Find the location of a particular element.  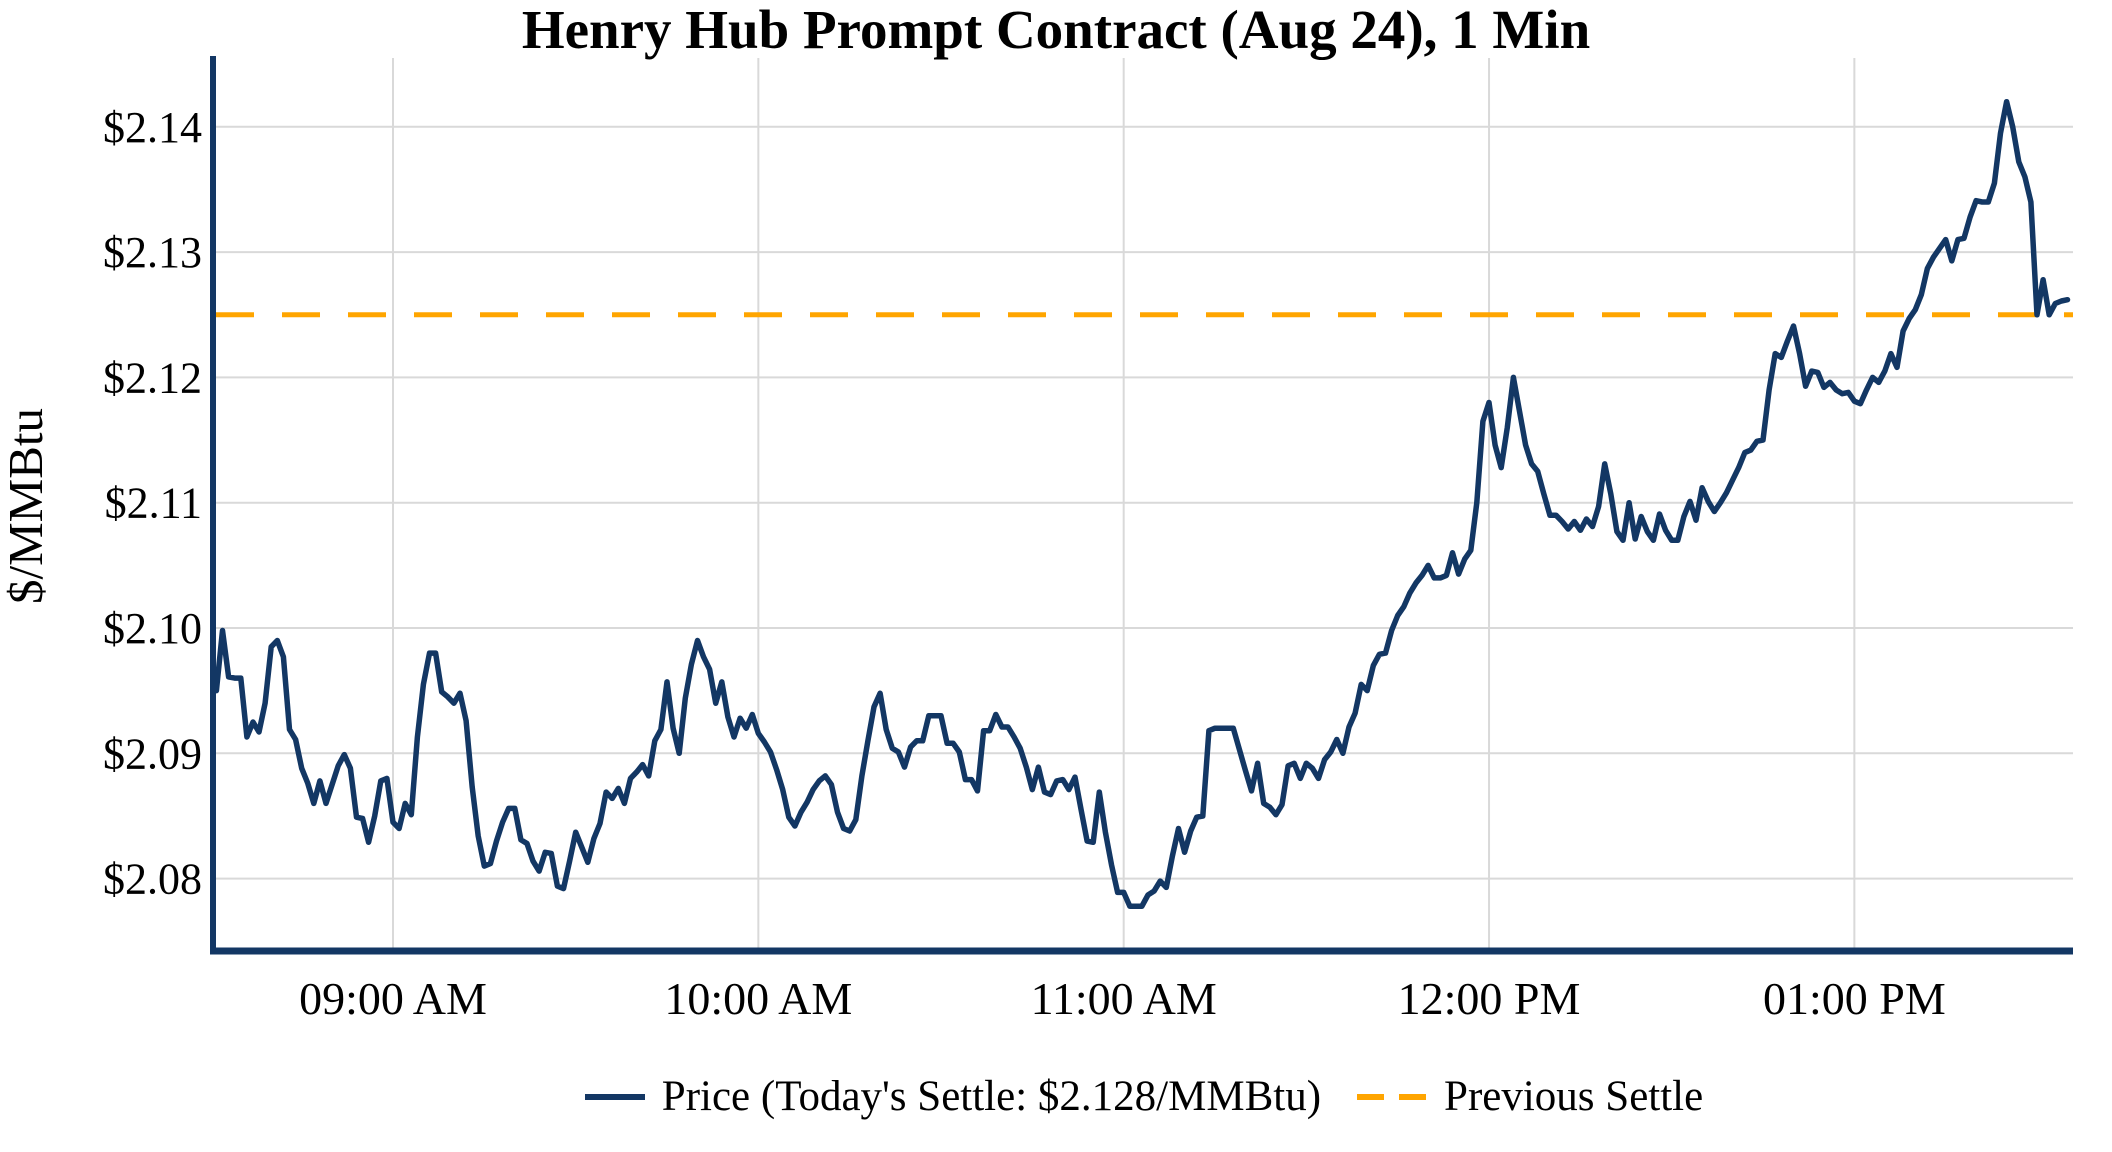

x-tick-labels: 09:00 AM 10:00 AM 11:00 AM 12:00 PM 01:00 PM is located at coordinates (1122, 998).